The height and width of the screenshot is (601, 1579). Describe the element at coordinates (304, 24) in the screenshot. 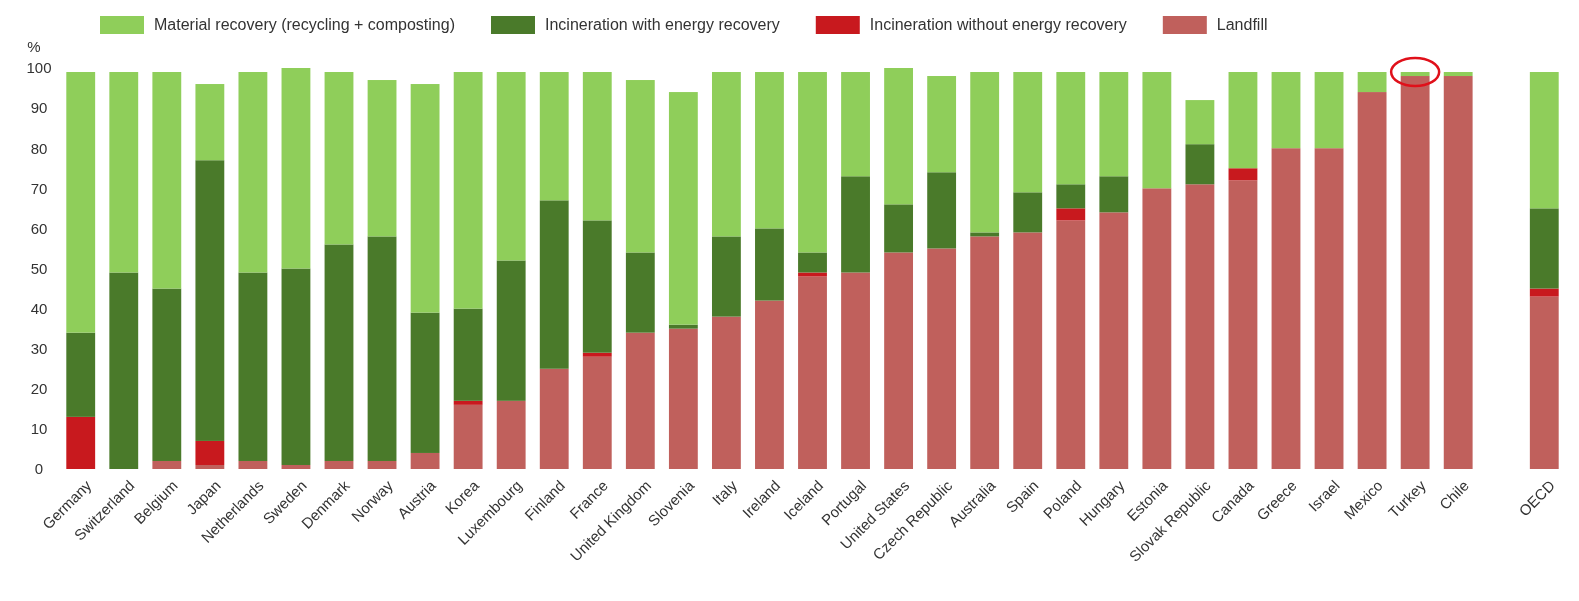

I see `legend-label: Material recovery (recycling + composting)` at that location.